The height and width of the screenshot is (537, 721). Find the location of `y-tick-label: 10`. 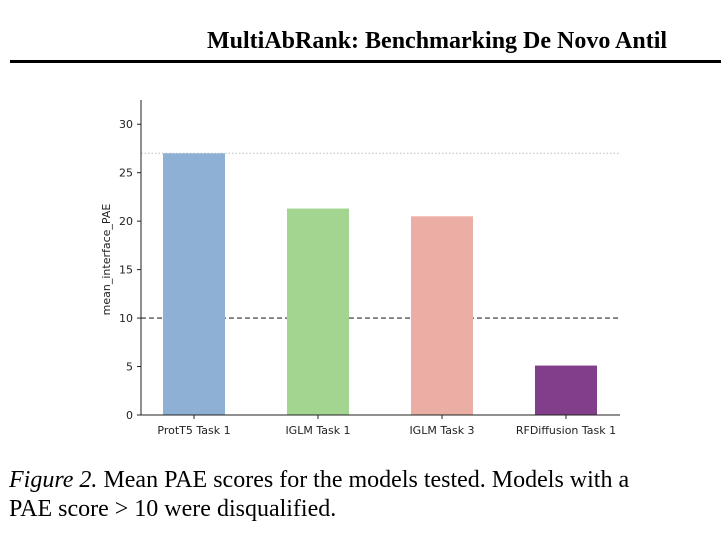

y-tick-label: 10 is located at coordinates (126, 318).